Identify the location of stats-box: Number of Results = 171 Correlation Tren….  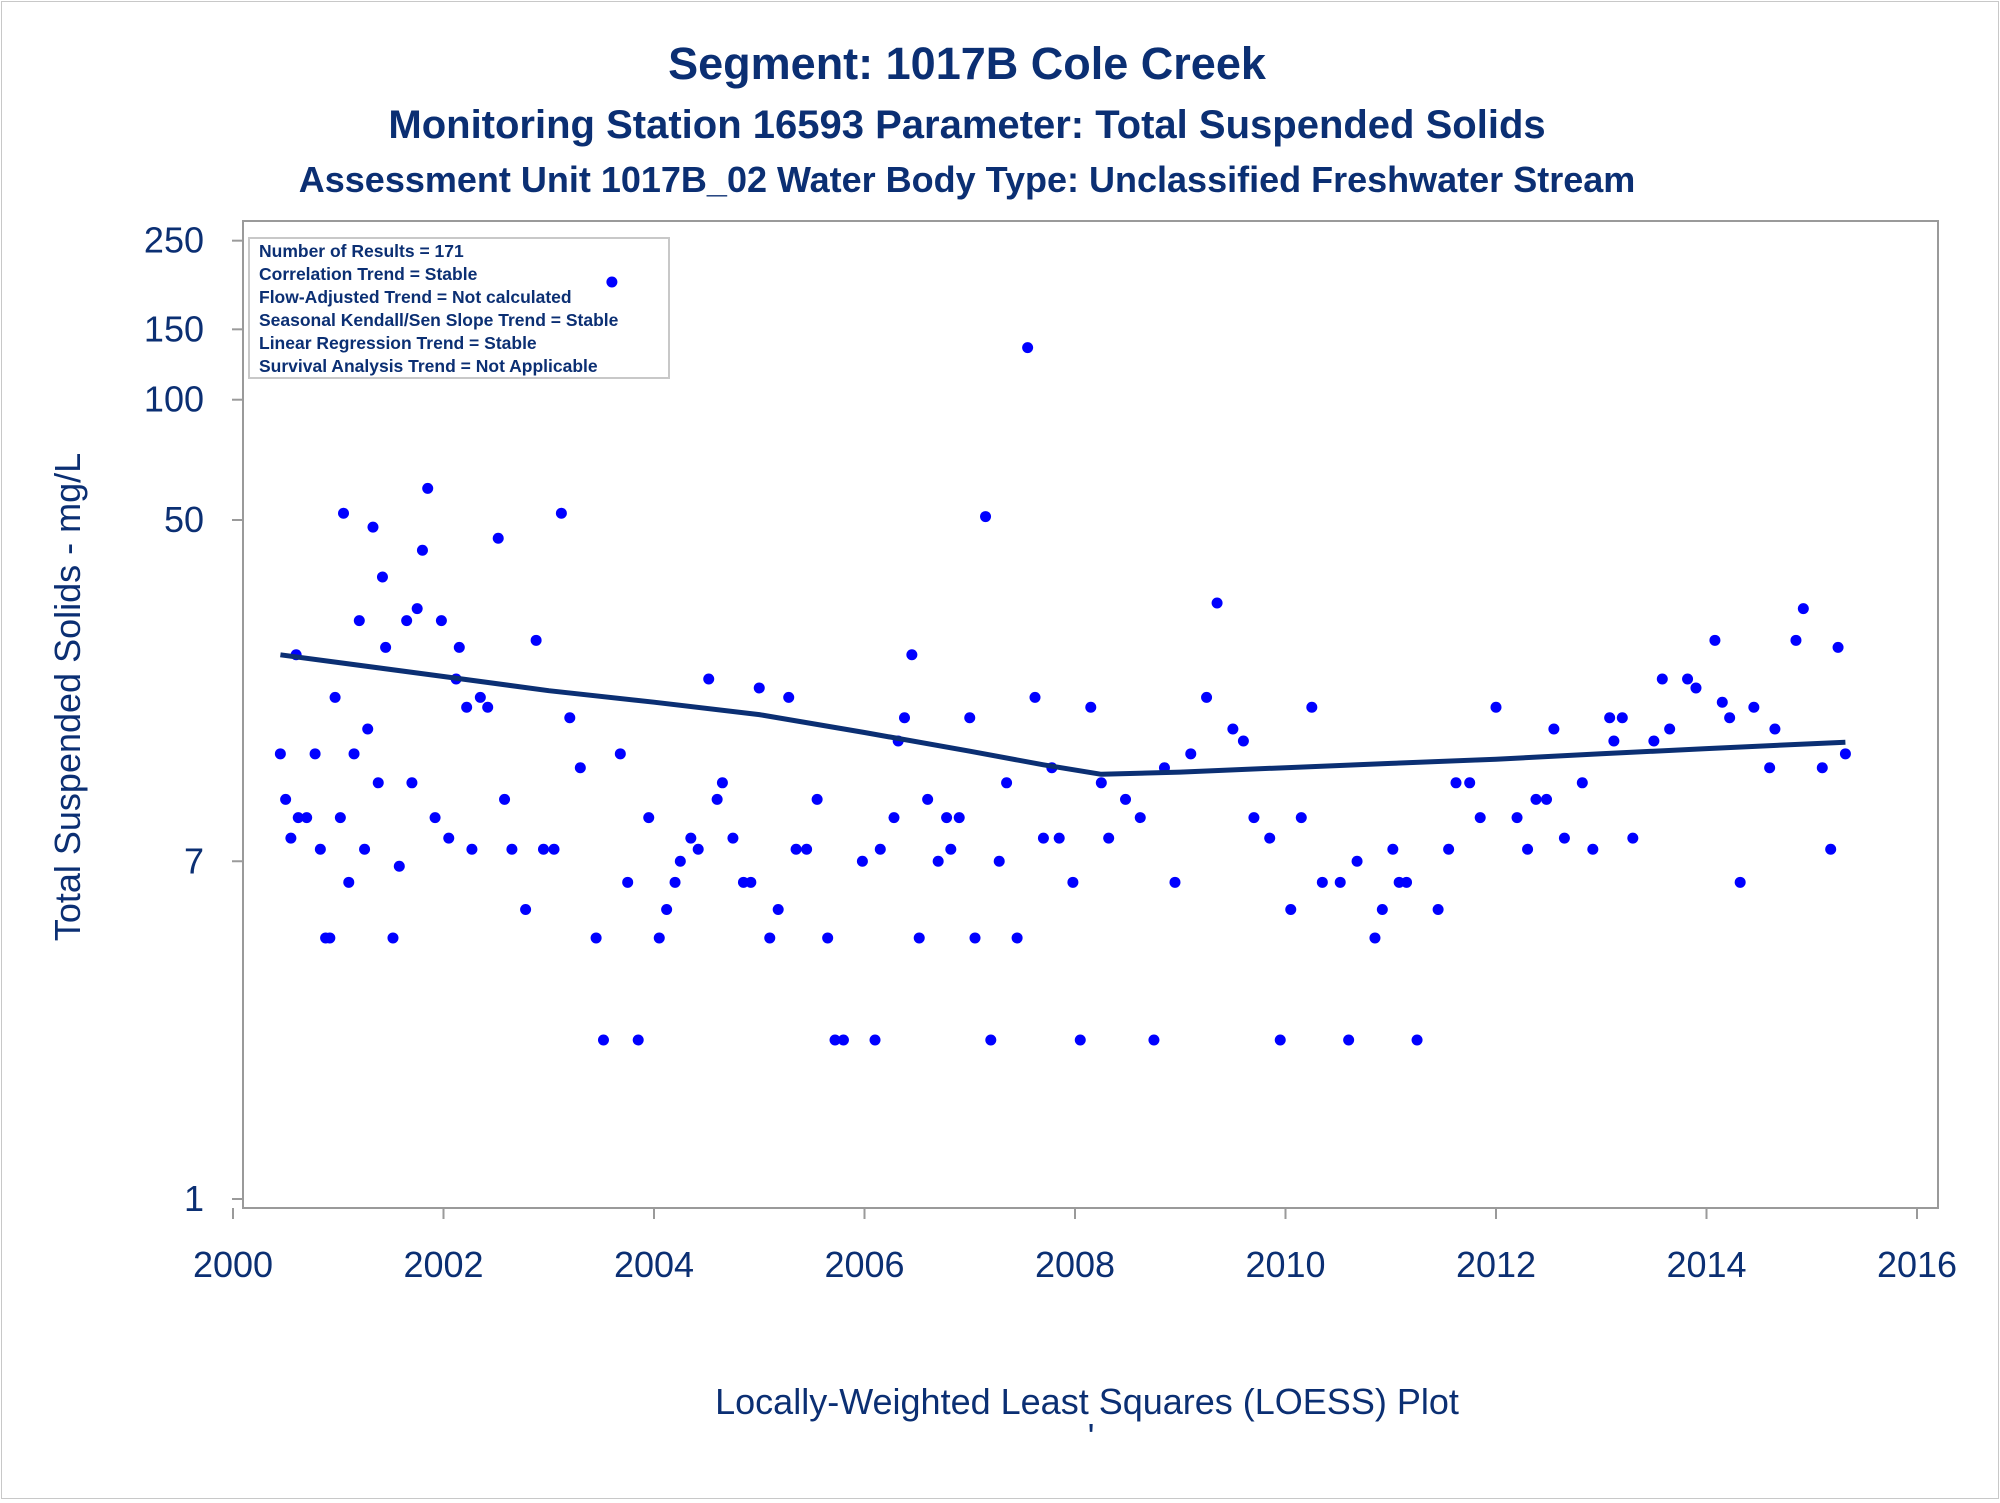
(459, 308).